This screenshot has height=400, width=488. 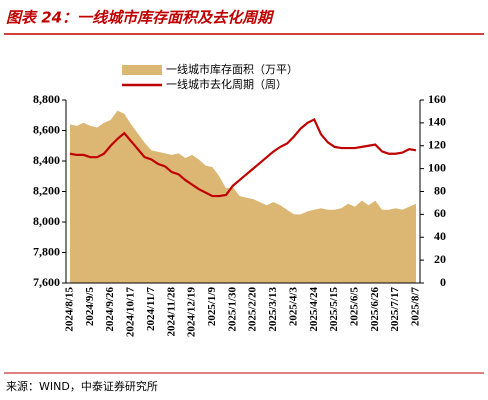 What do you see at coordinates (354, 307) in the screenshot?
I see `x-tick-label: 2025/6/5` at bounding box center [354, 307].